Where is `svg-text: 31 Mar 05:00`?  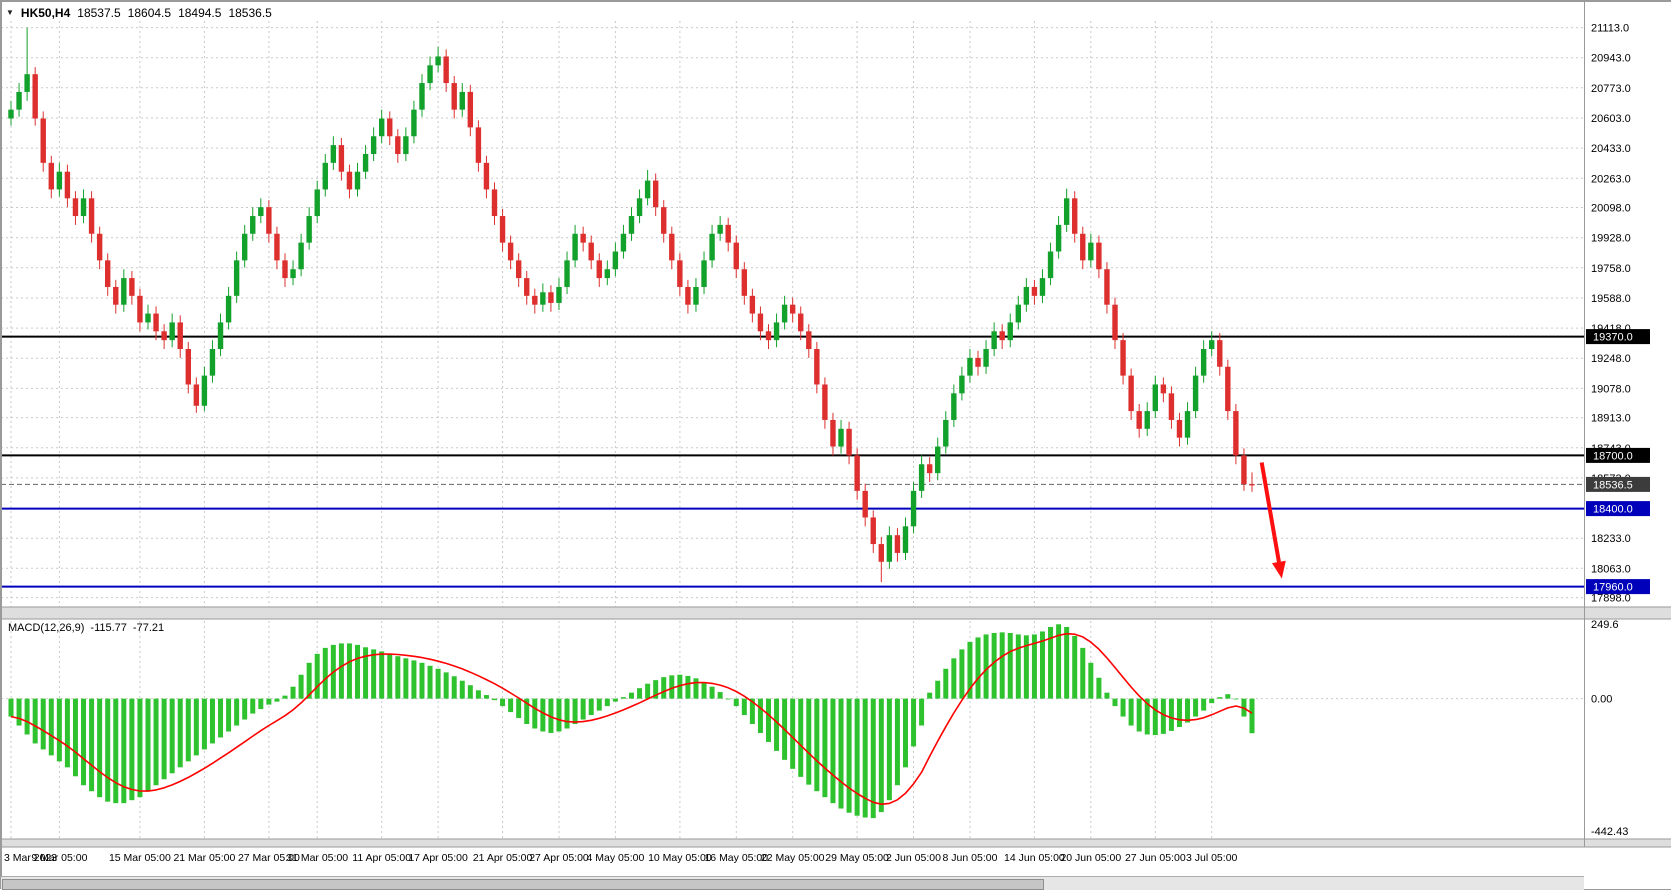
svg-text: 31 Mar 05:00 is located at coordinates (317, 858).